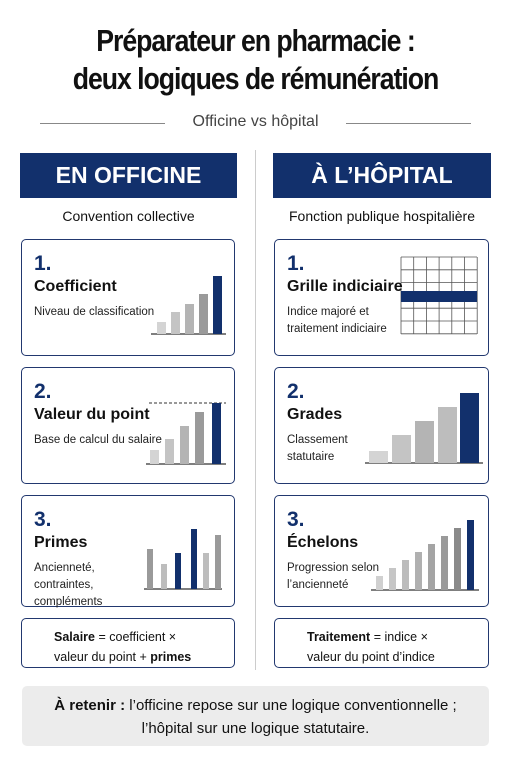 Image resolution: width=511 pixels, height=768 pixels. Describe the element at coordinates (317, 449) in the screenshot. I see `card-description: Classement statutaire` at that location.